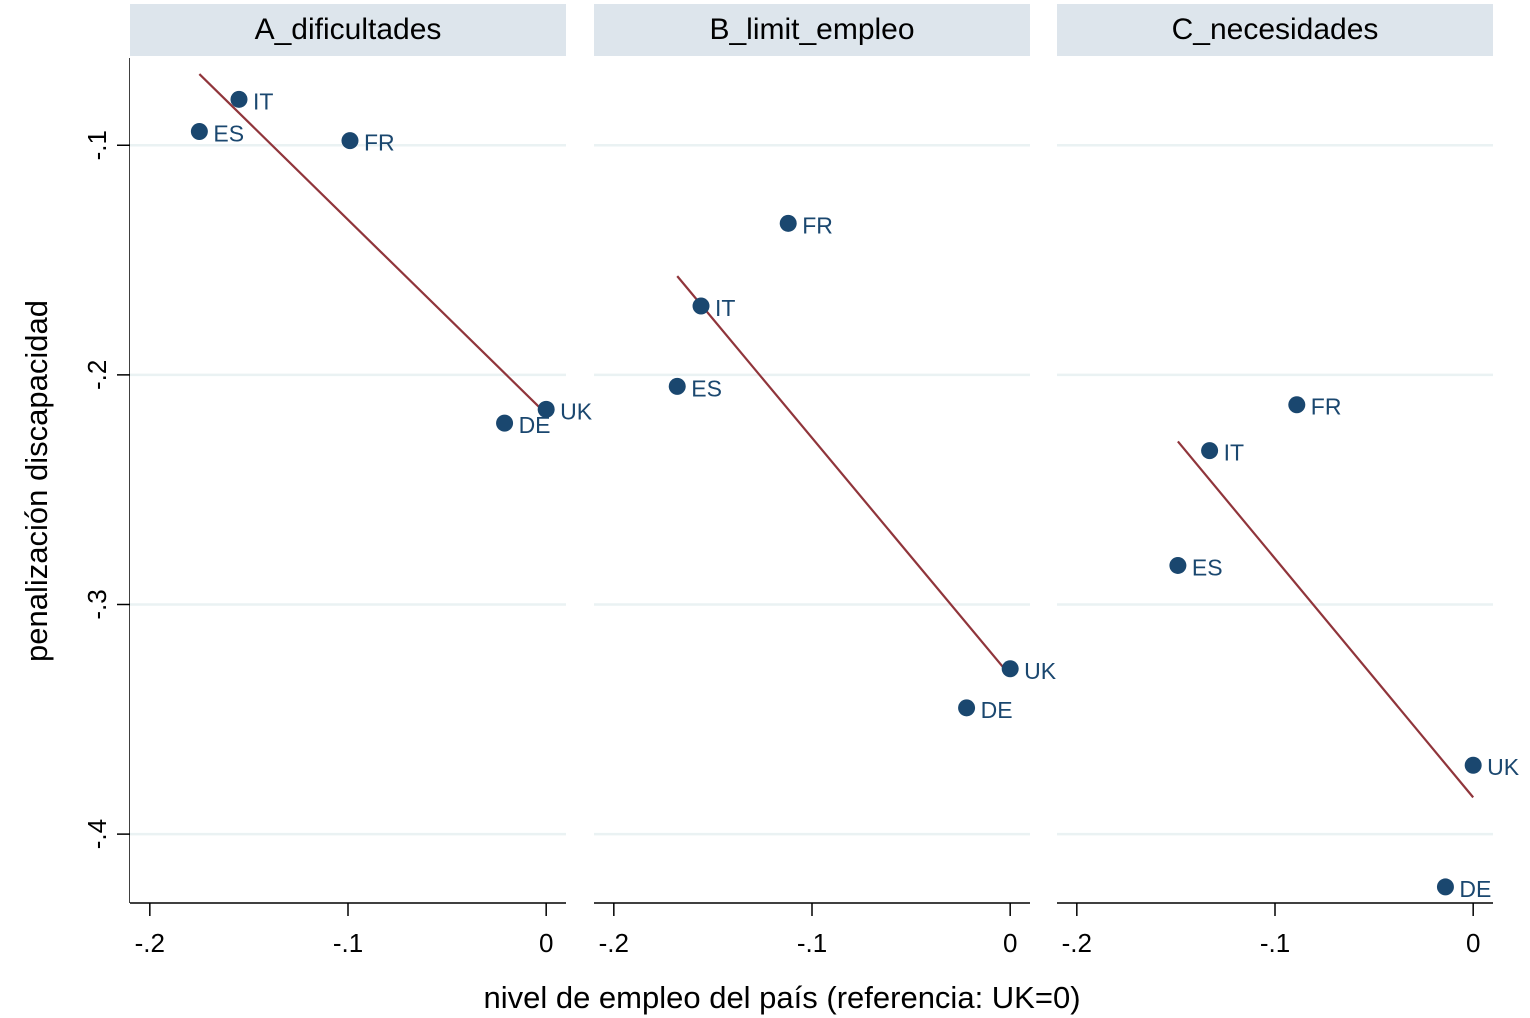 This screenshot has height=1018, width=1530. Describe the element at coordinates (36, 481) in the screenshot. I see `y-axis-title: penalización discapacidad` at that location.